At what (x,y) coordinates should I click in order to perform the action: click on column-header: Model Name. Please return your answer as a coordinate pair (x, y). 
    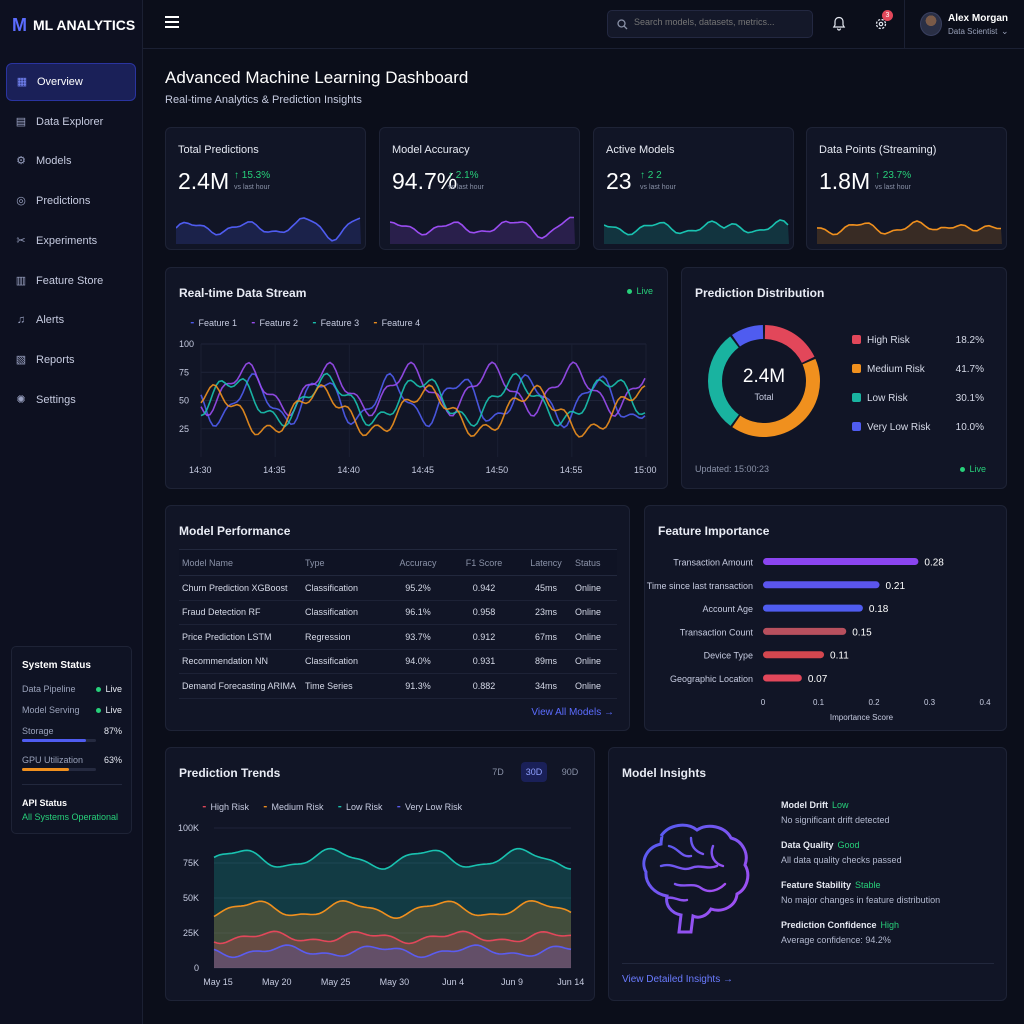
    Looking at the image, I should click on (242, 562).